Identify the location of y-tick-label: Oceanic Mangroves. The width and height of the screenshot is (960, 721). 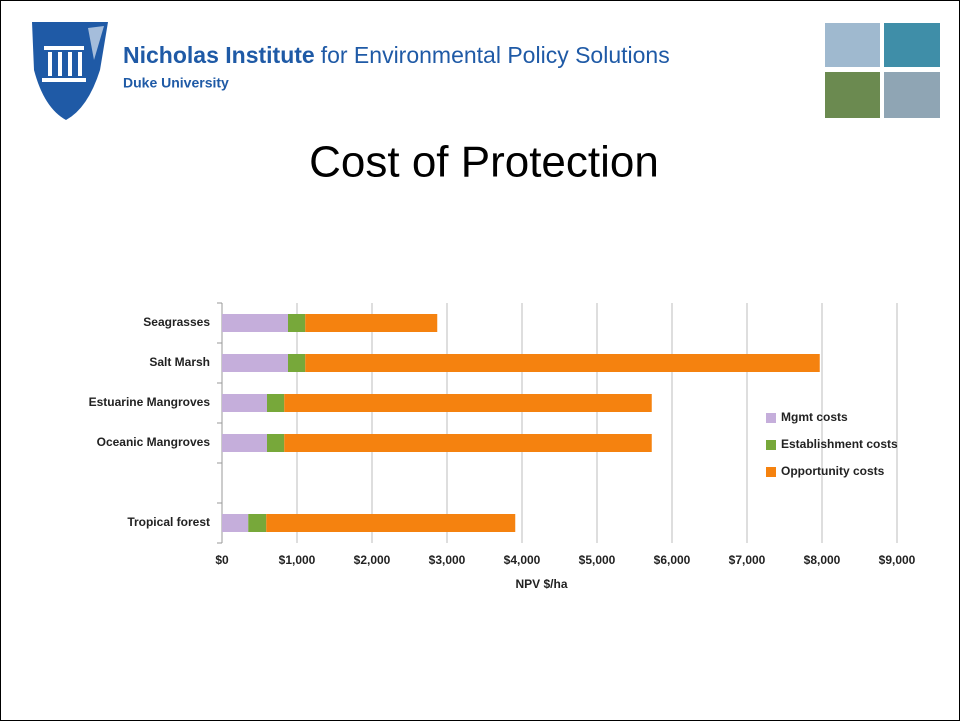
(154, 442).